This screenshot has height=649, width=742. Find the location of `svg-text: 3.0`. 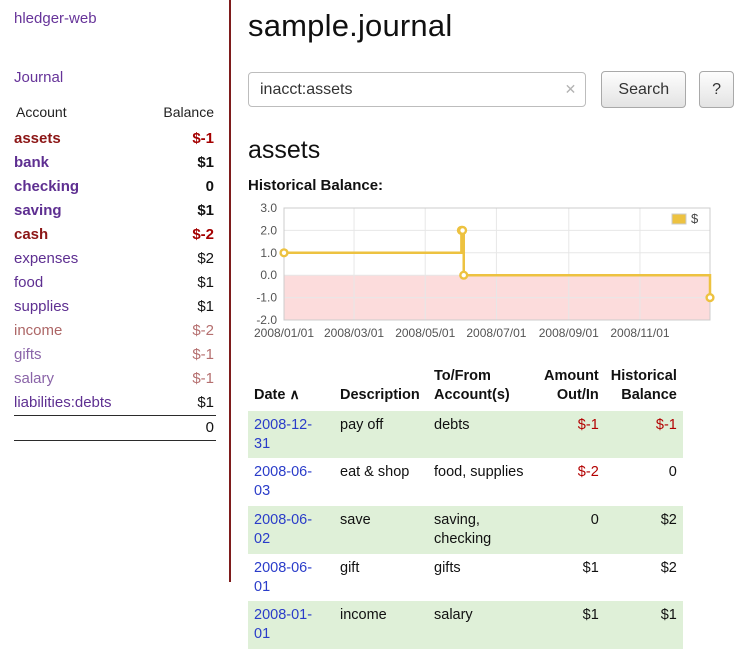

svg-text: 3.0 is located at coordinates (268, 208).